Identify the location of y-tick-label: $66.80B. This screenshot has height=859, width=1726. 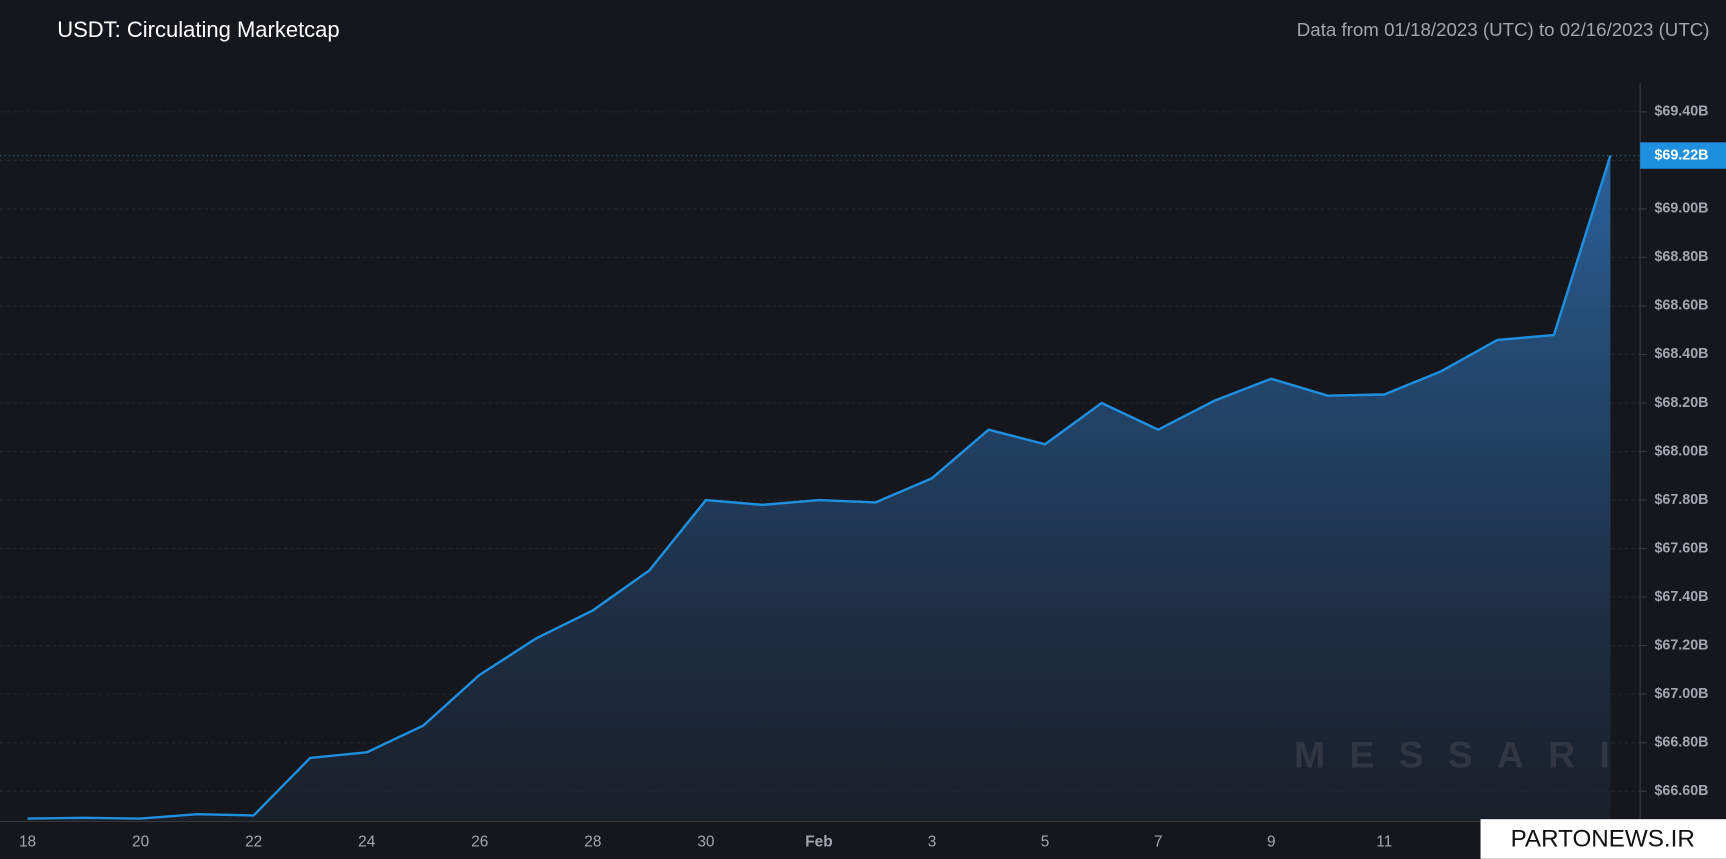
(1681, 742).